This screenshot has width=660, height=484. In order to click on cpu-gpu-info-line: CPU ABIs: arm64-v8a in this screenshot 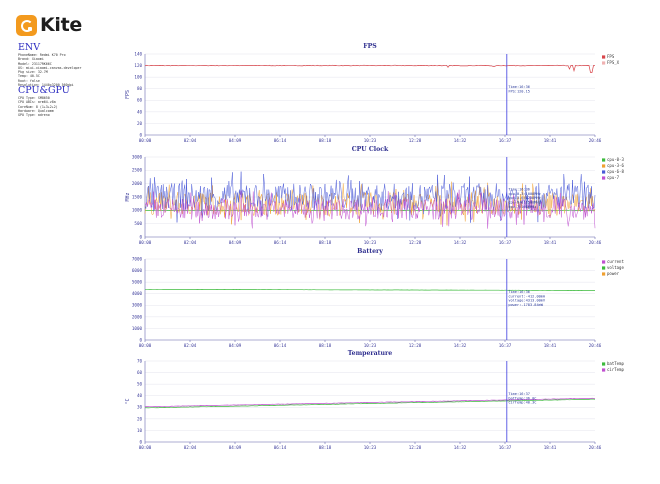, I will do `click(37, 102)`.